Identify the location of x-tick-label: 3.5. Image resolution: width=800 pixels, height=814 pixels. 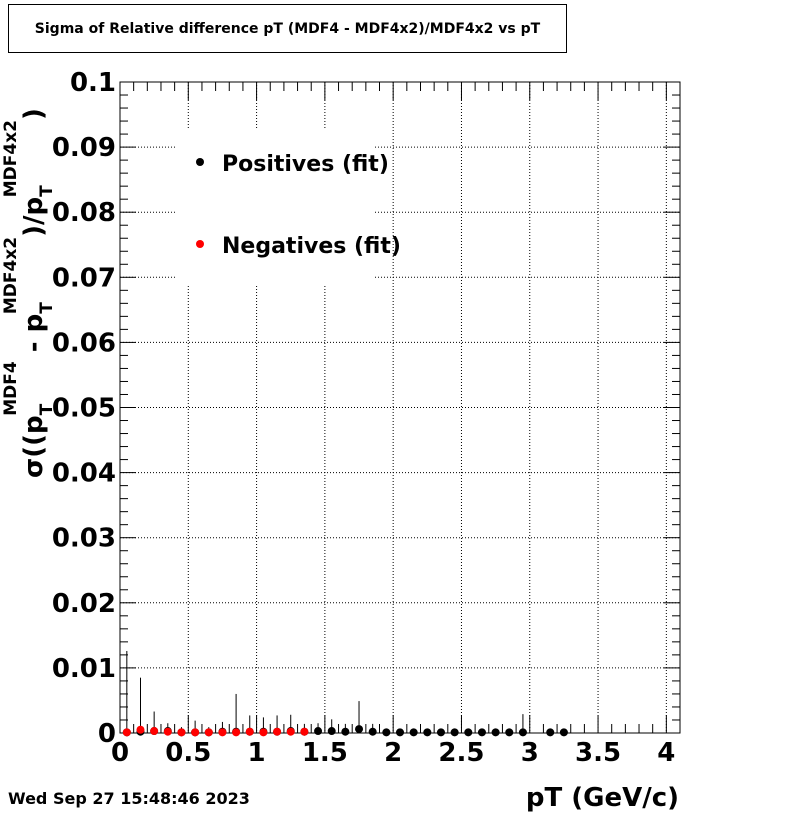
(598, 753).